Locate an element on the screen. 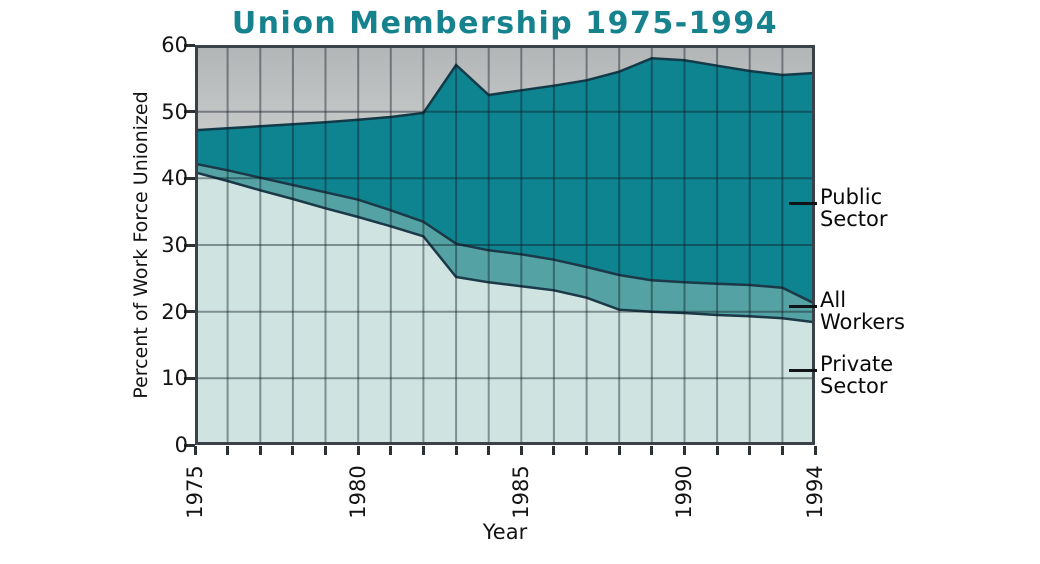 The image size is (1040, 564). series-label-private-sector: Private Sector is located at coordinates (856, 375).